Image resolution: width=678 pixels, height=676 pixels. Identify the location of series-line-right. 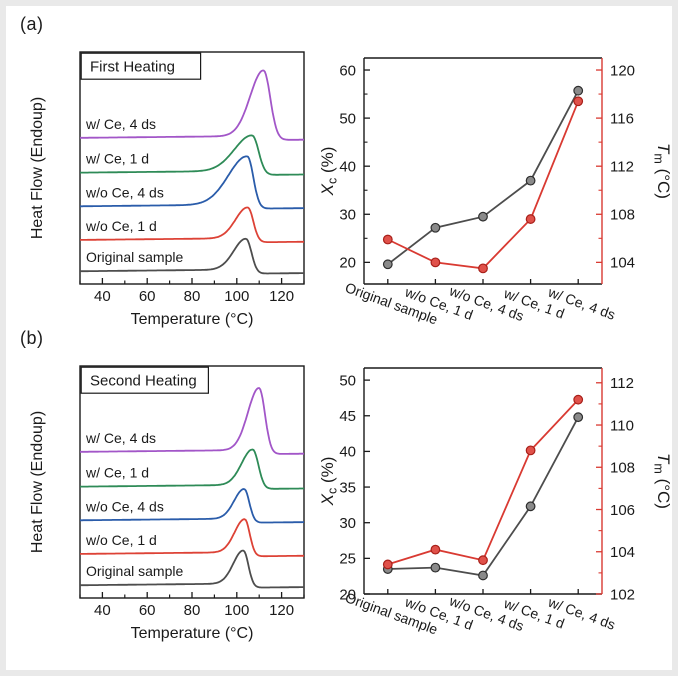
(483, 482).